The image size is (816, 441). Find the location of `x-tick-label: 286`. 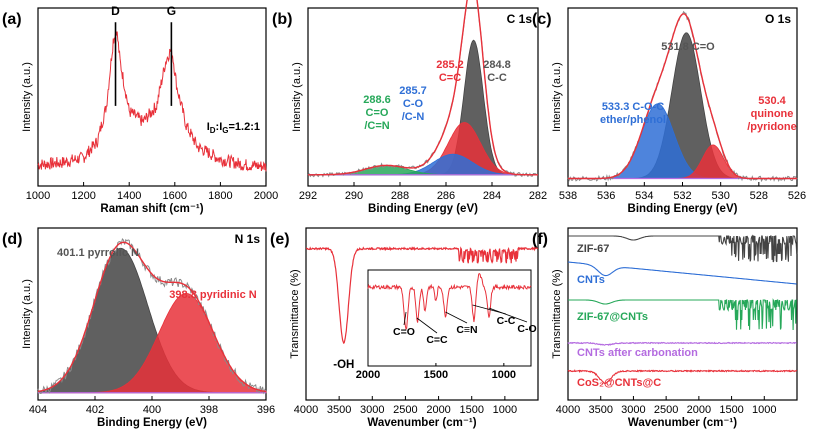

x-tick-label: 286 is located at coordinates (446, 196).